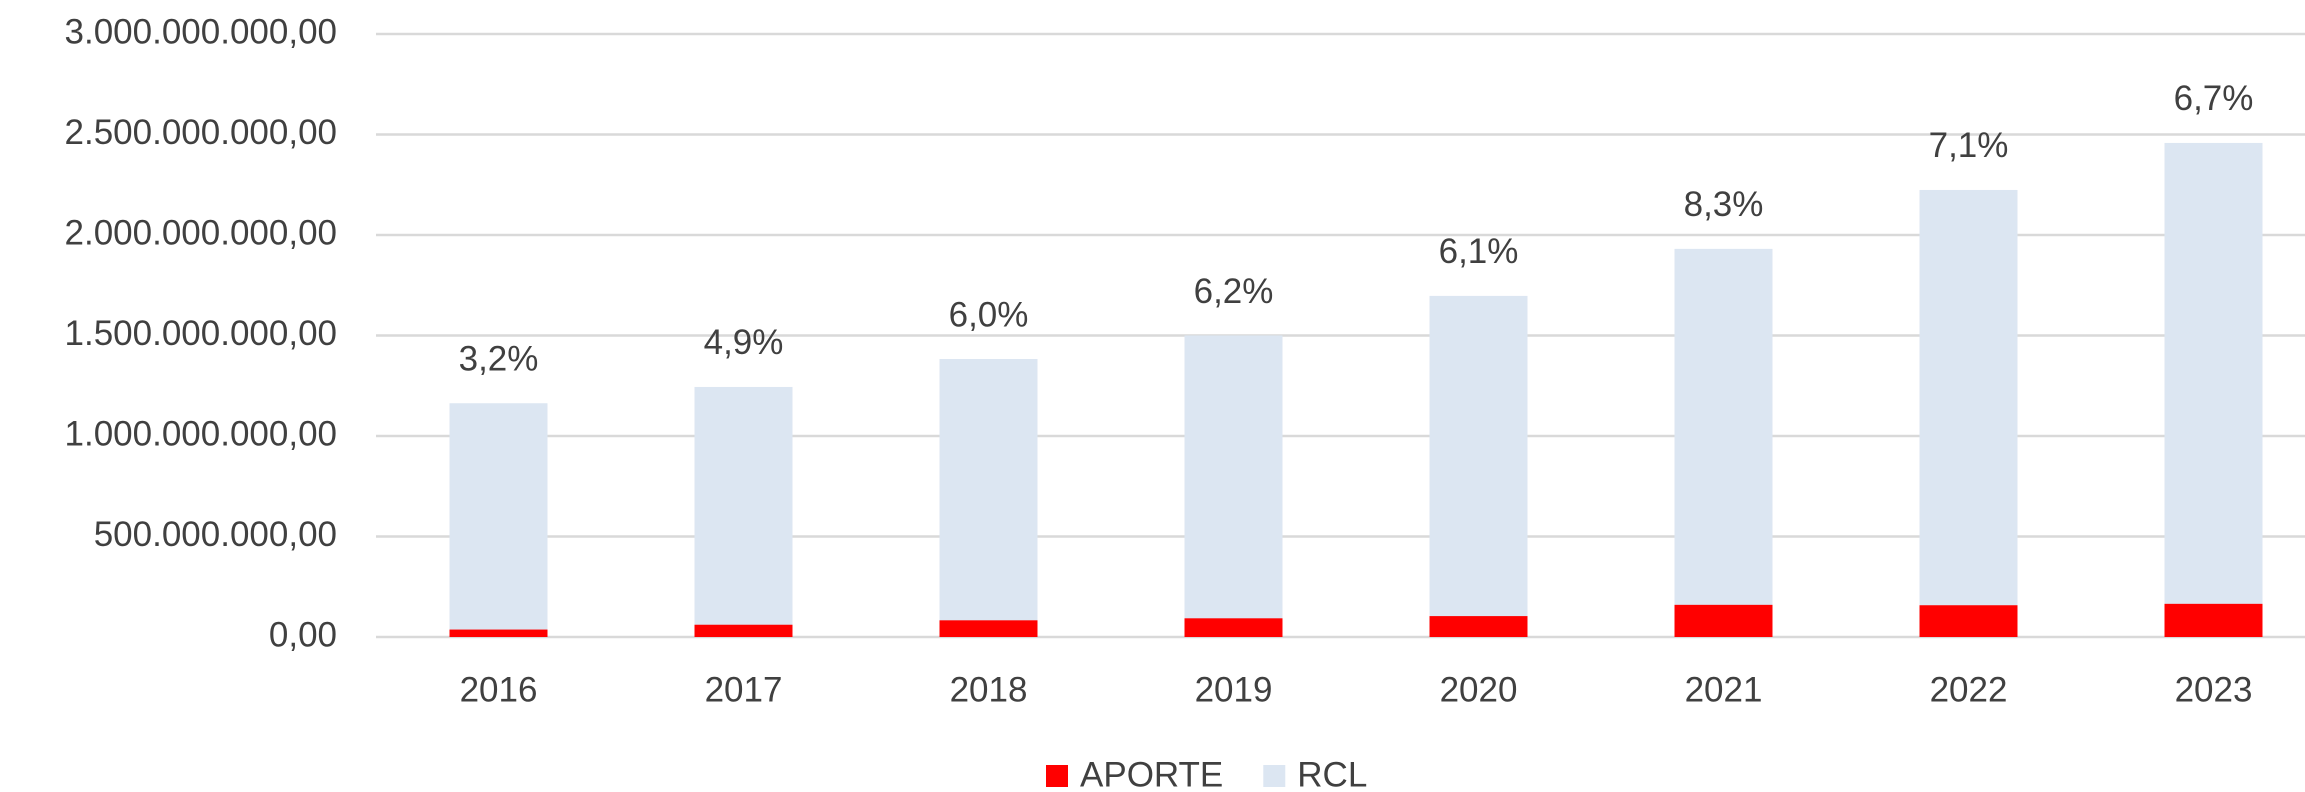 This screenshot has width=2305, height=792. I want to click on annotation: 6,2%, so click(1234, 291).